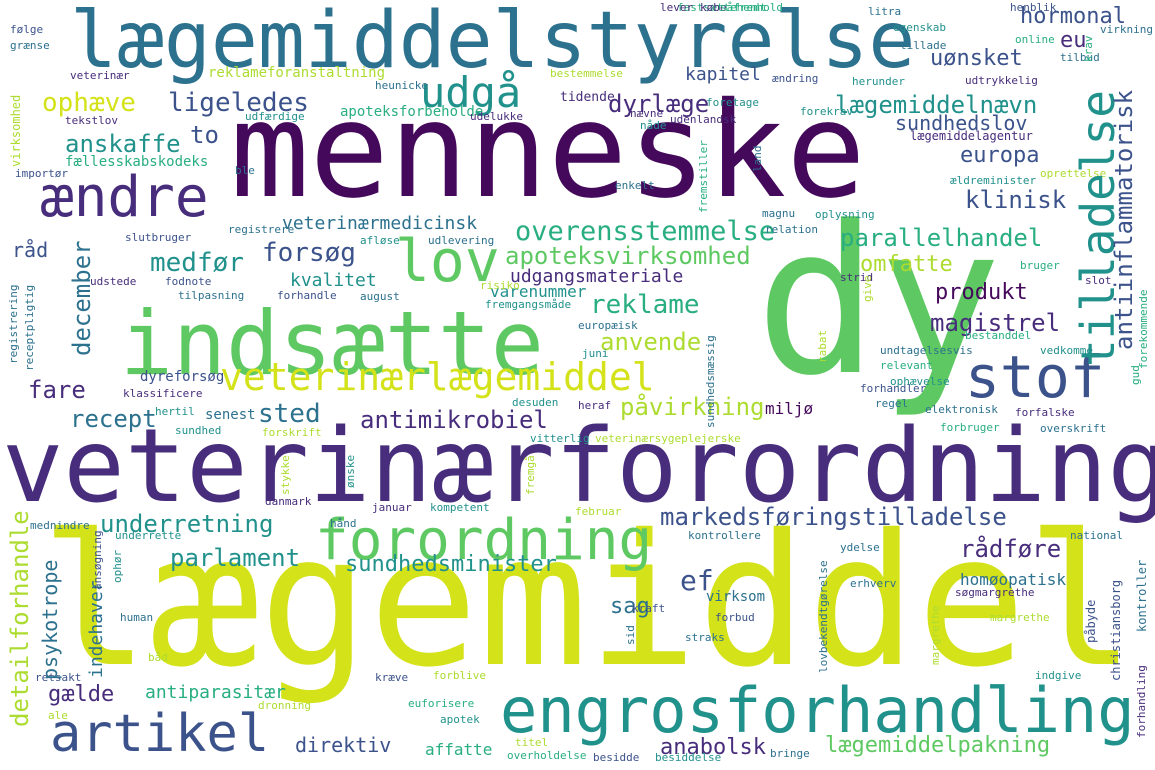  I want to click on word-straks: straks, so click(705, 637).